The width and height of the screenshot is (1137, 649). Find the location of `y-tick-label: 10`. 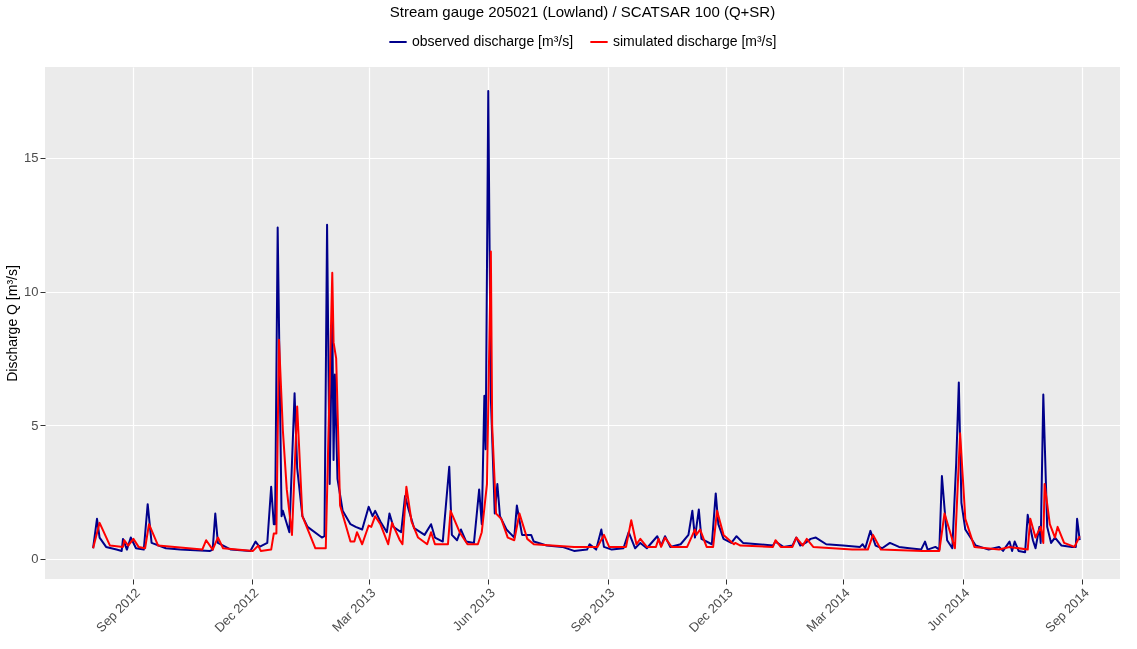

y-tick-label: 10 is located at coordinates (31, 292).